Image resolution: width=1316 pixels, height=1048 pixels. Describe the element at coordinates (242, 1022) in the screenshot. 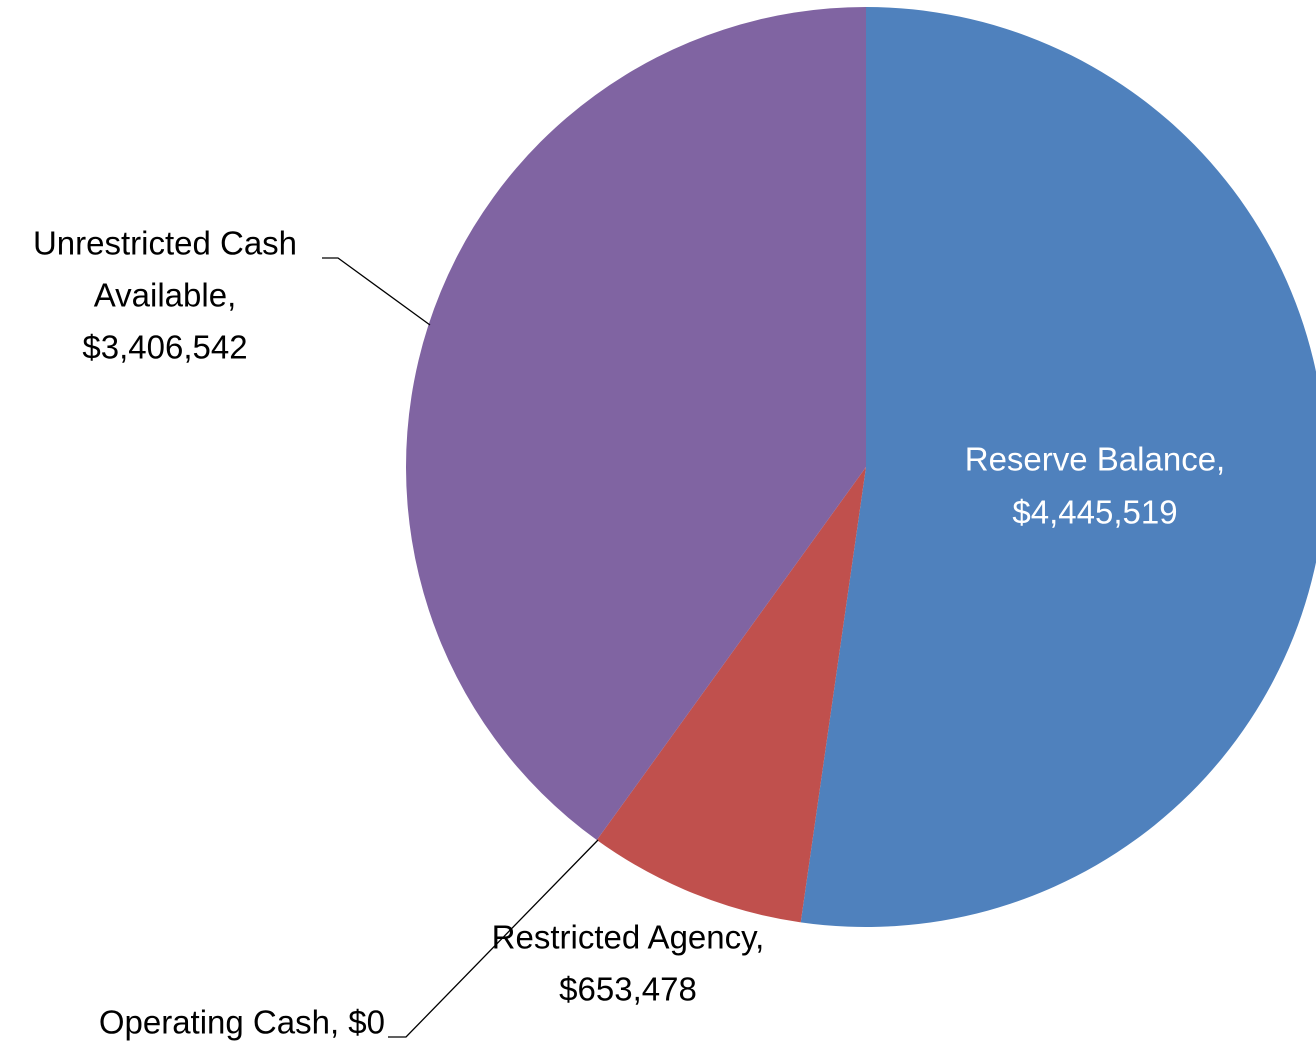

I see `data-label: Operating Cash, $0` at that location.